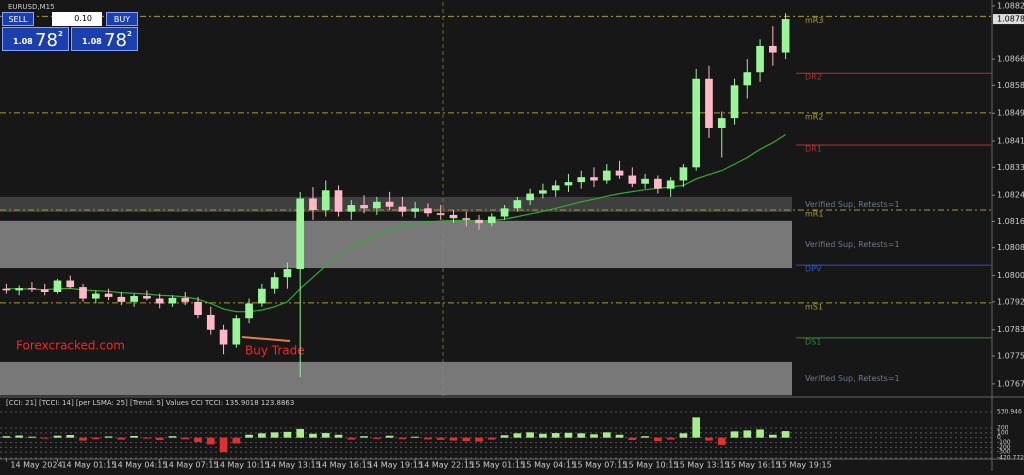 This screenshot has height=475, width=1024. I want to click on bid-small: 1.08, so click(23, 41).